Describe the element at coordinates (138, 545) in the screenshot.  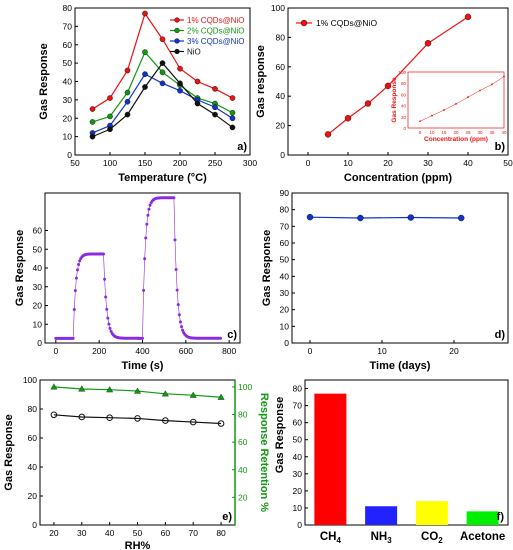
I see `x-axis-label: RH%` at that location.